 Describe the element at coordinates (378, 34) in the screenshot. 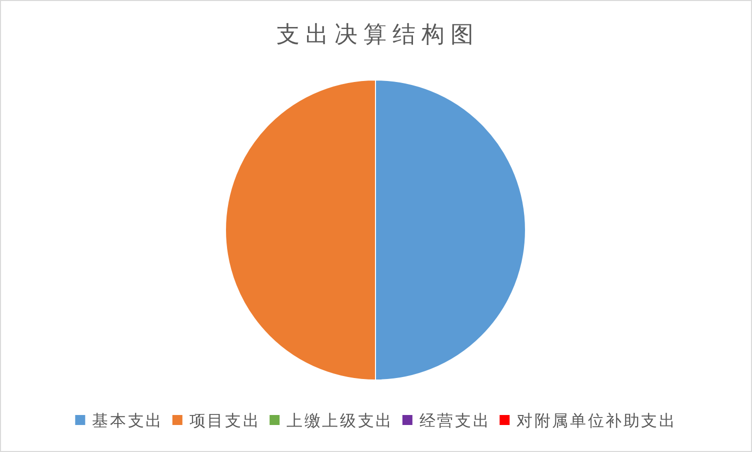

I see `title: 支出决算结构图` at that location.